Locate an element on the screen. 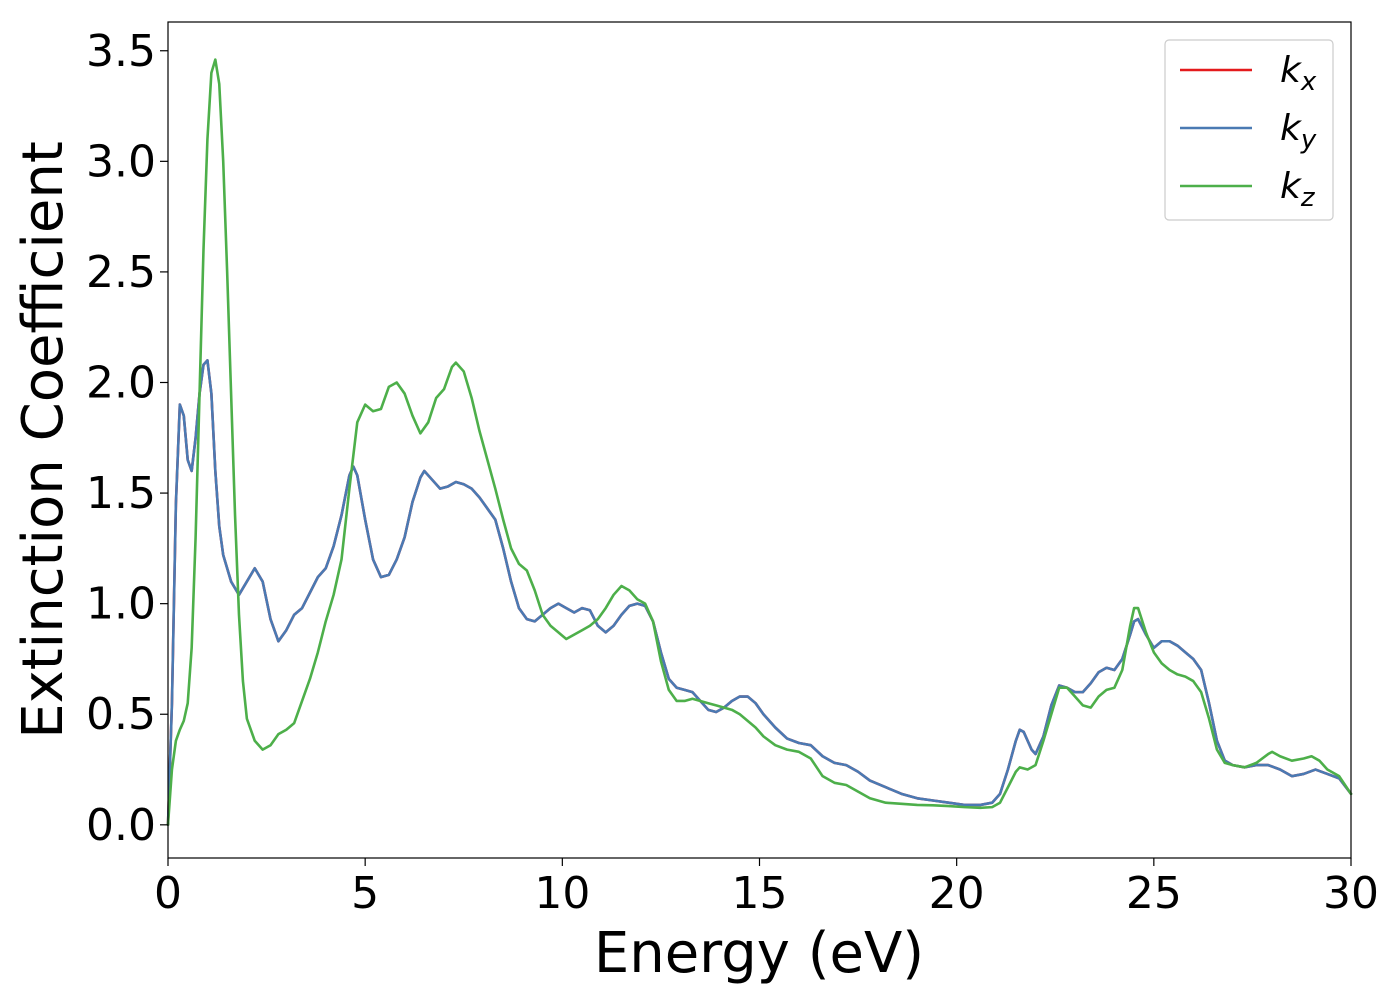 The width and height of the screenshot is (1400, 1000). legend-label-ky: ky is located at coordinates (1298, 131).